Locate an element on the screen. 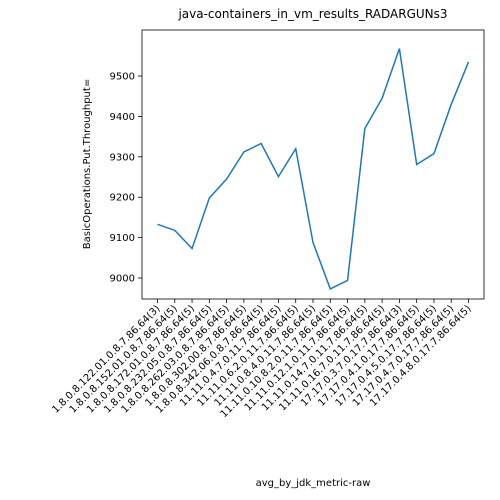  y-tick-label: 9500 is located at coordinates (122, 77).